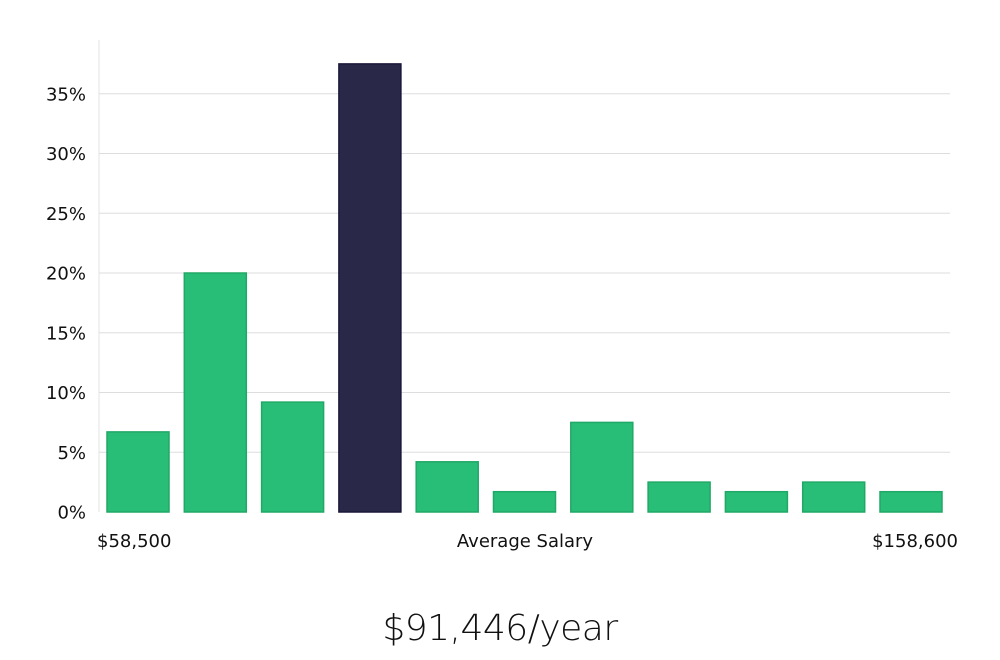 This screenshot has width=1000, height=660. I want to click on y-tick-label: 25%, so click(66, 214).